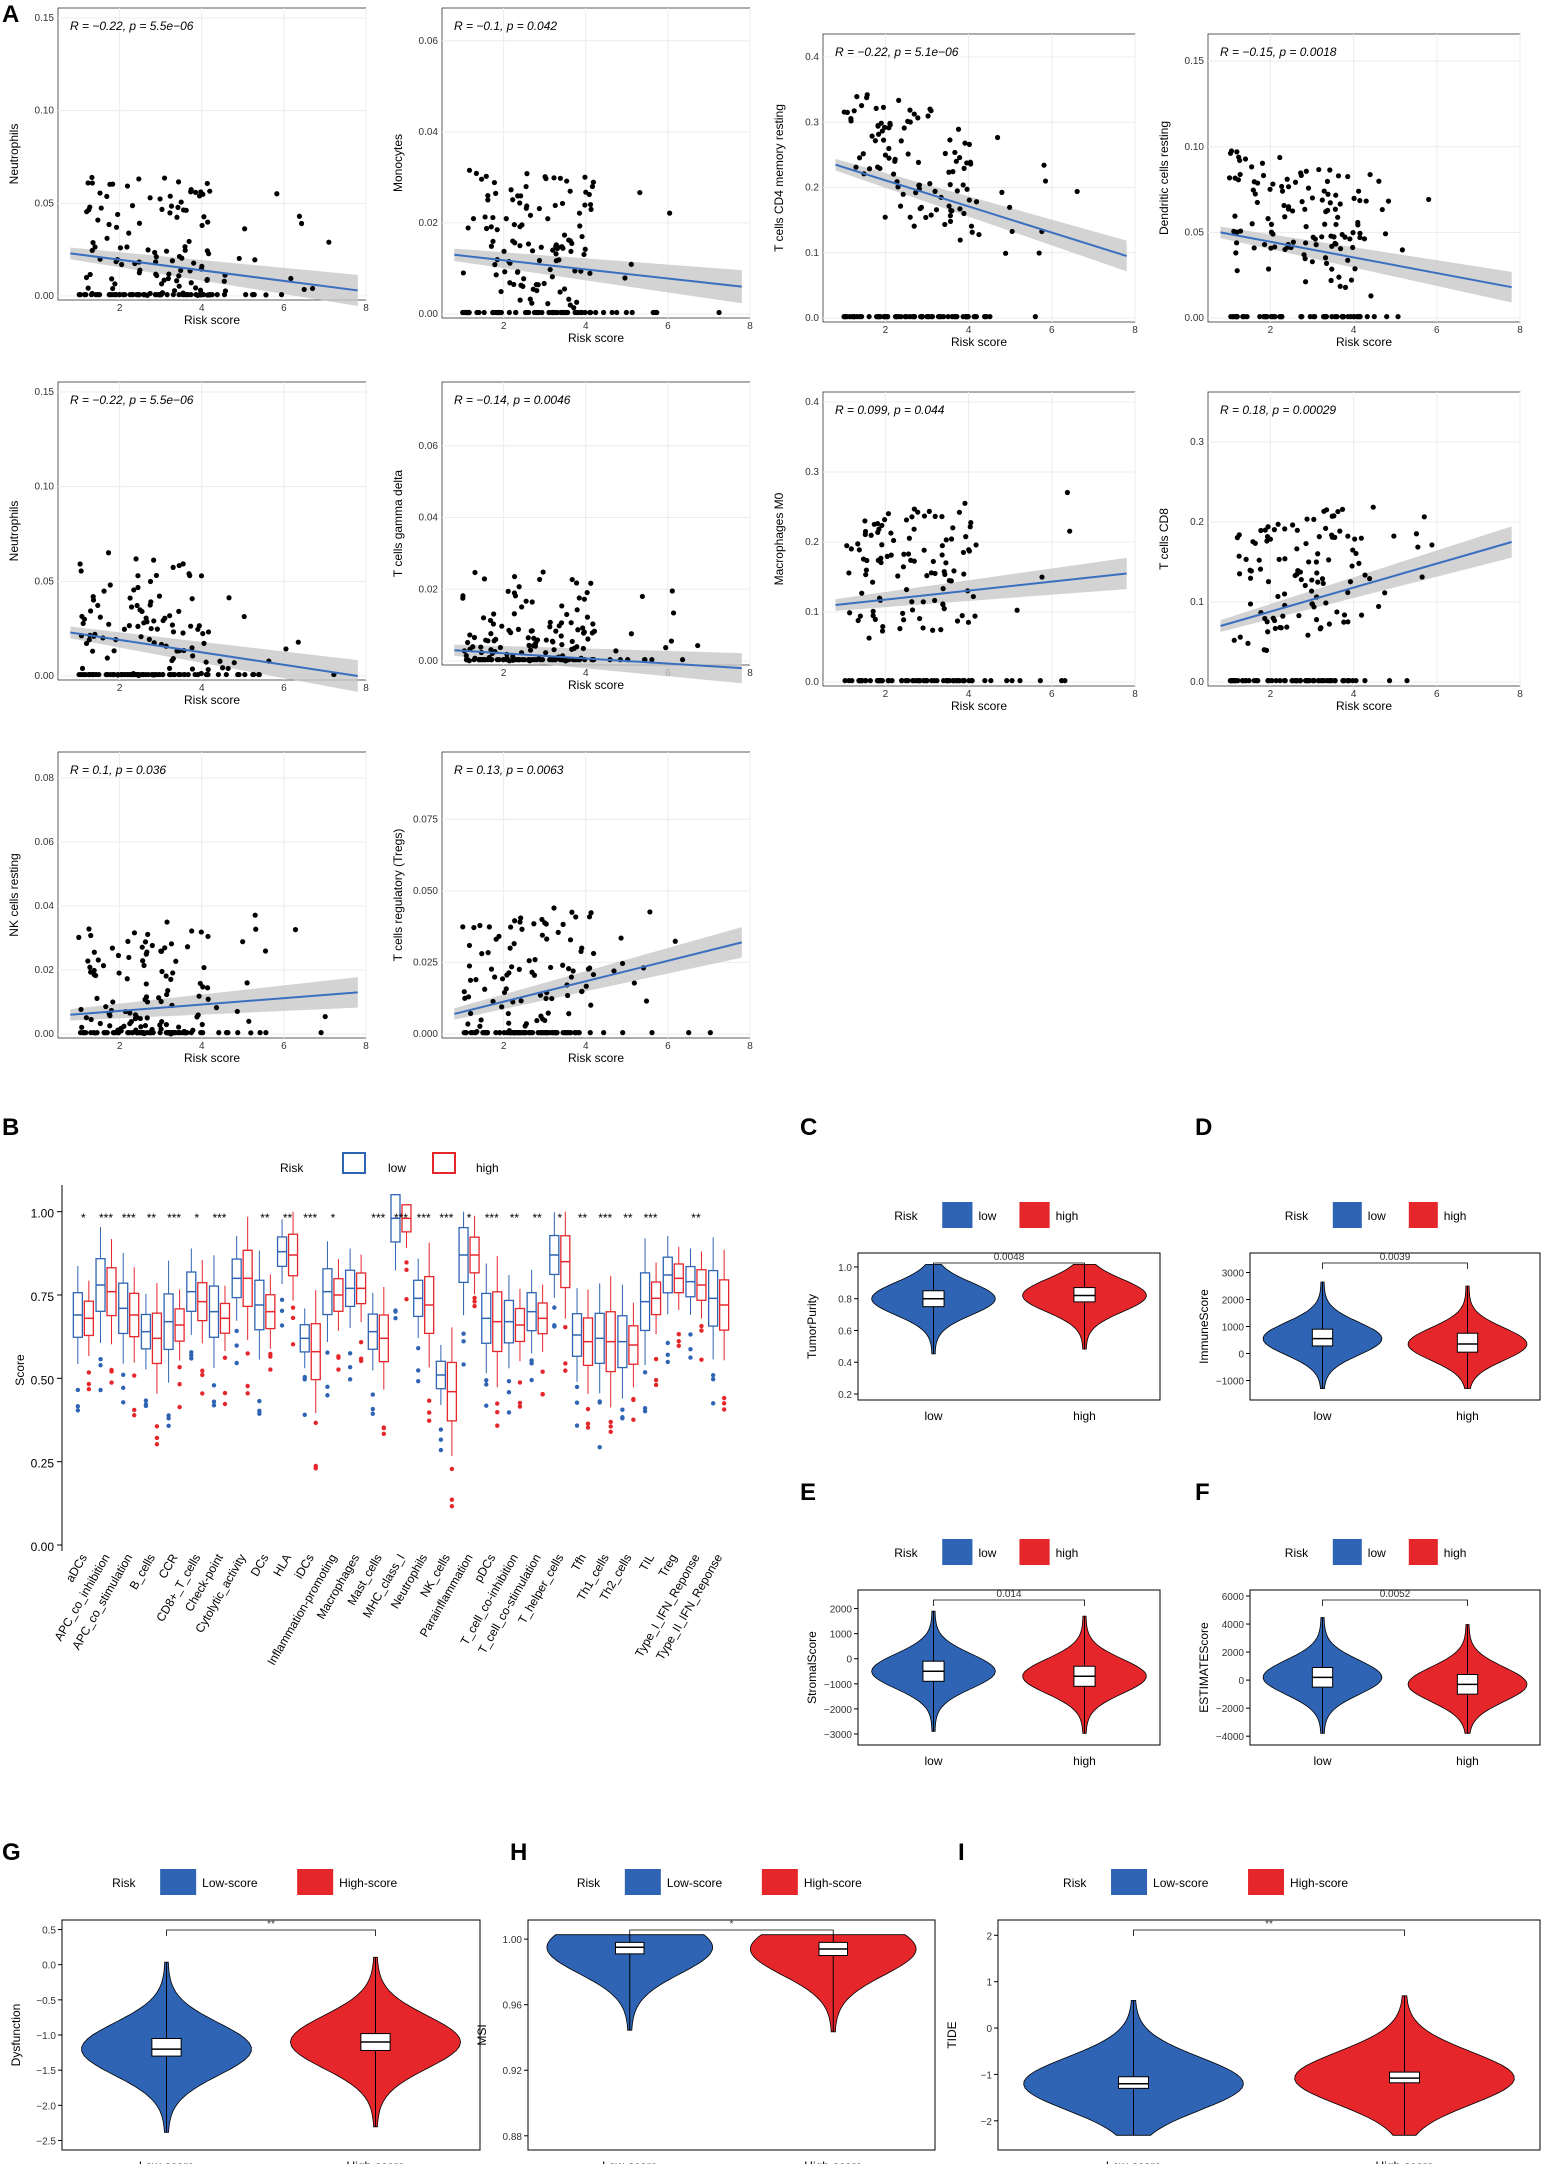 Image resolution: width=1550 pixels, height=2164 pixels. I want to click on plot-frame, so click(596, 523).